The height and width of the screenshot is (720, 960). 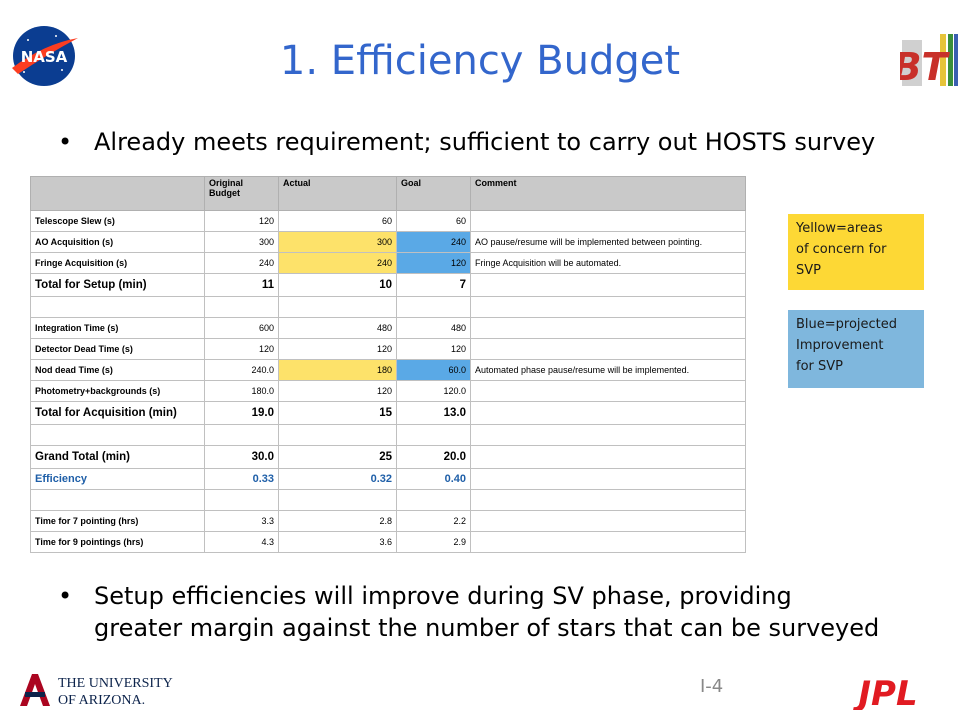 I want to click on row-label: Photometry+backgrounds (s), so click(x=117, y=391).